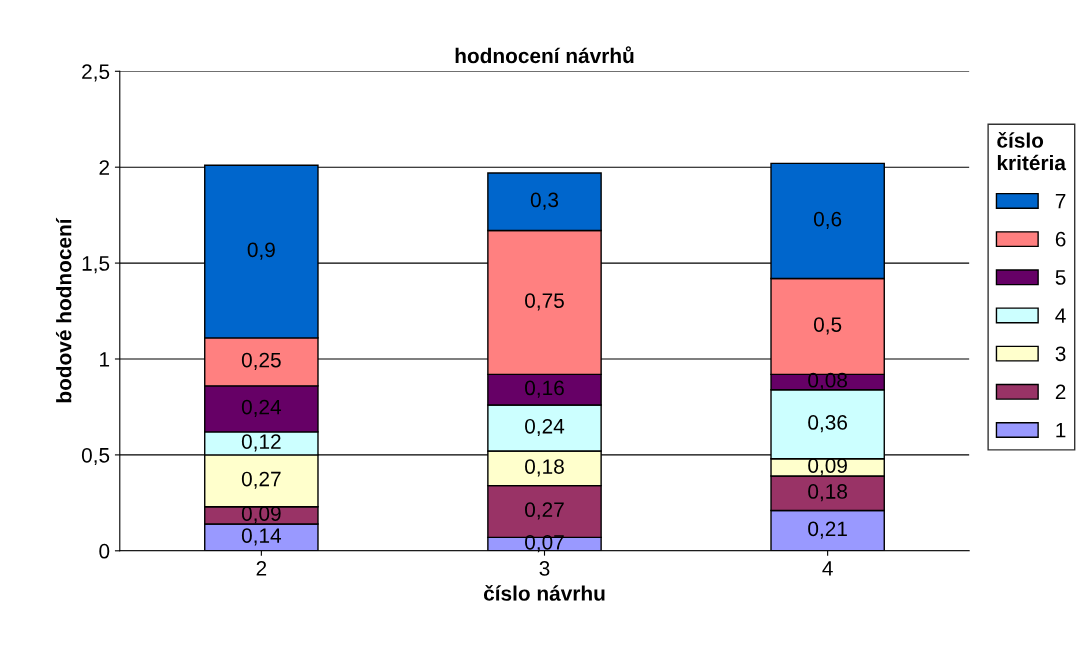  I want to click on data-label: 0,75, so click(544, 302).